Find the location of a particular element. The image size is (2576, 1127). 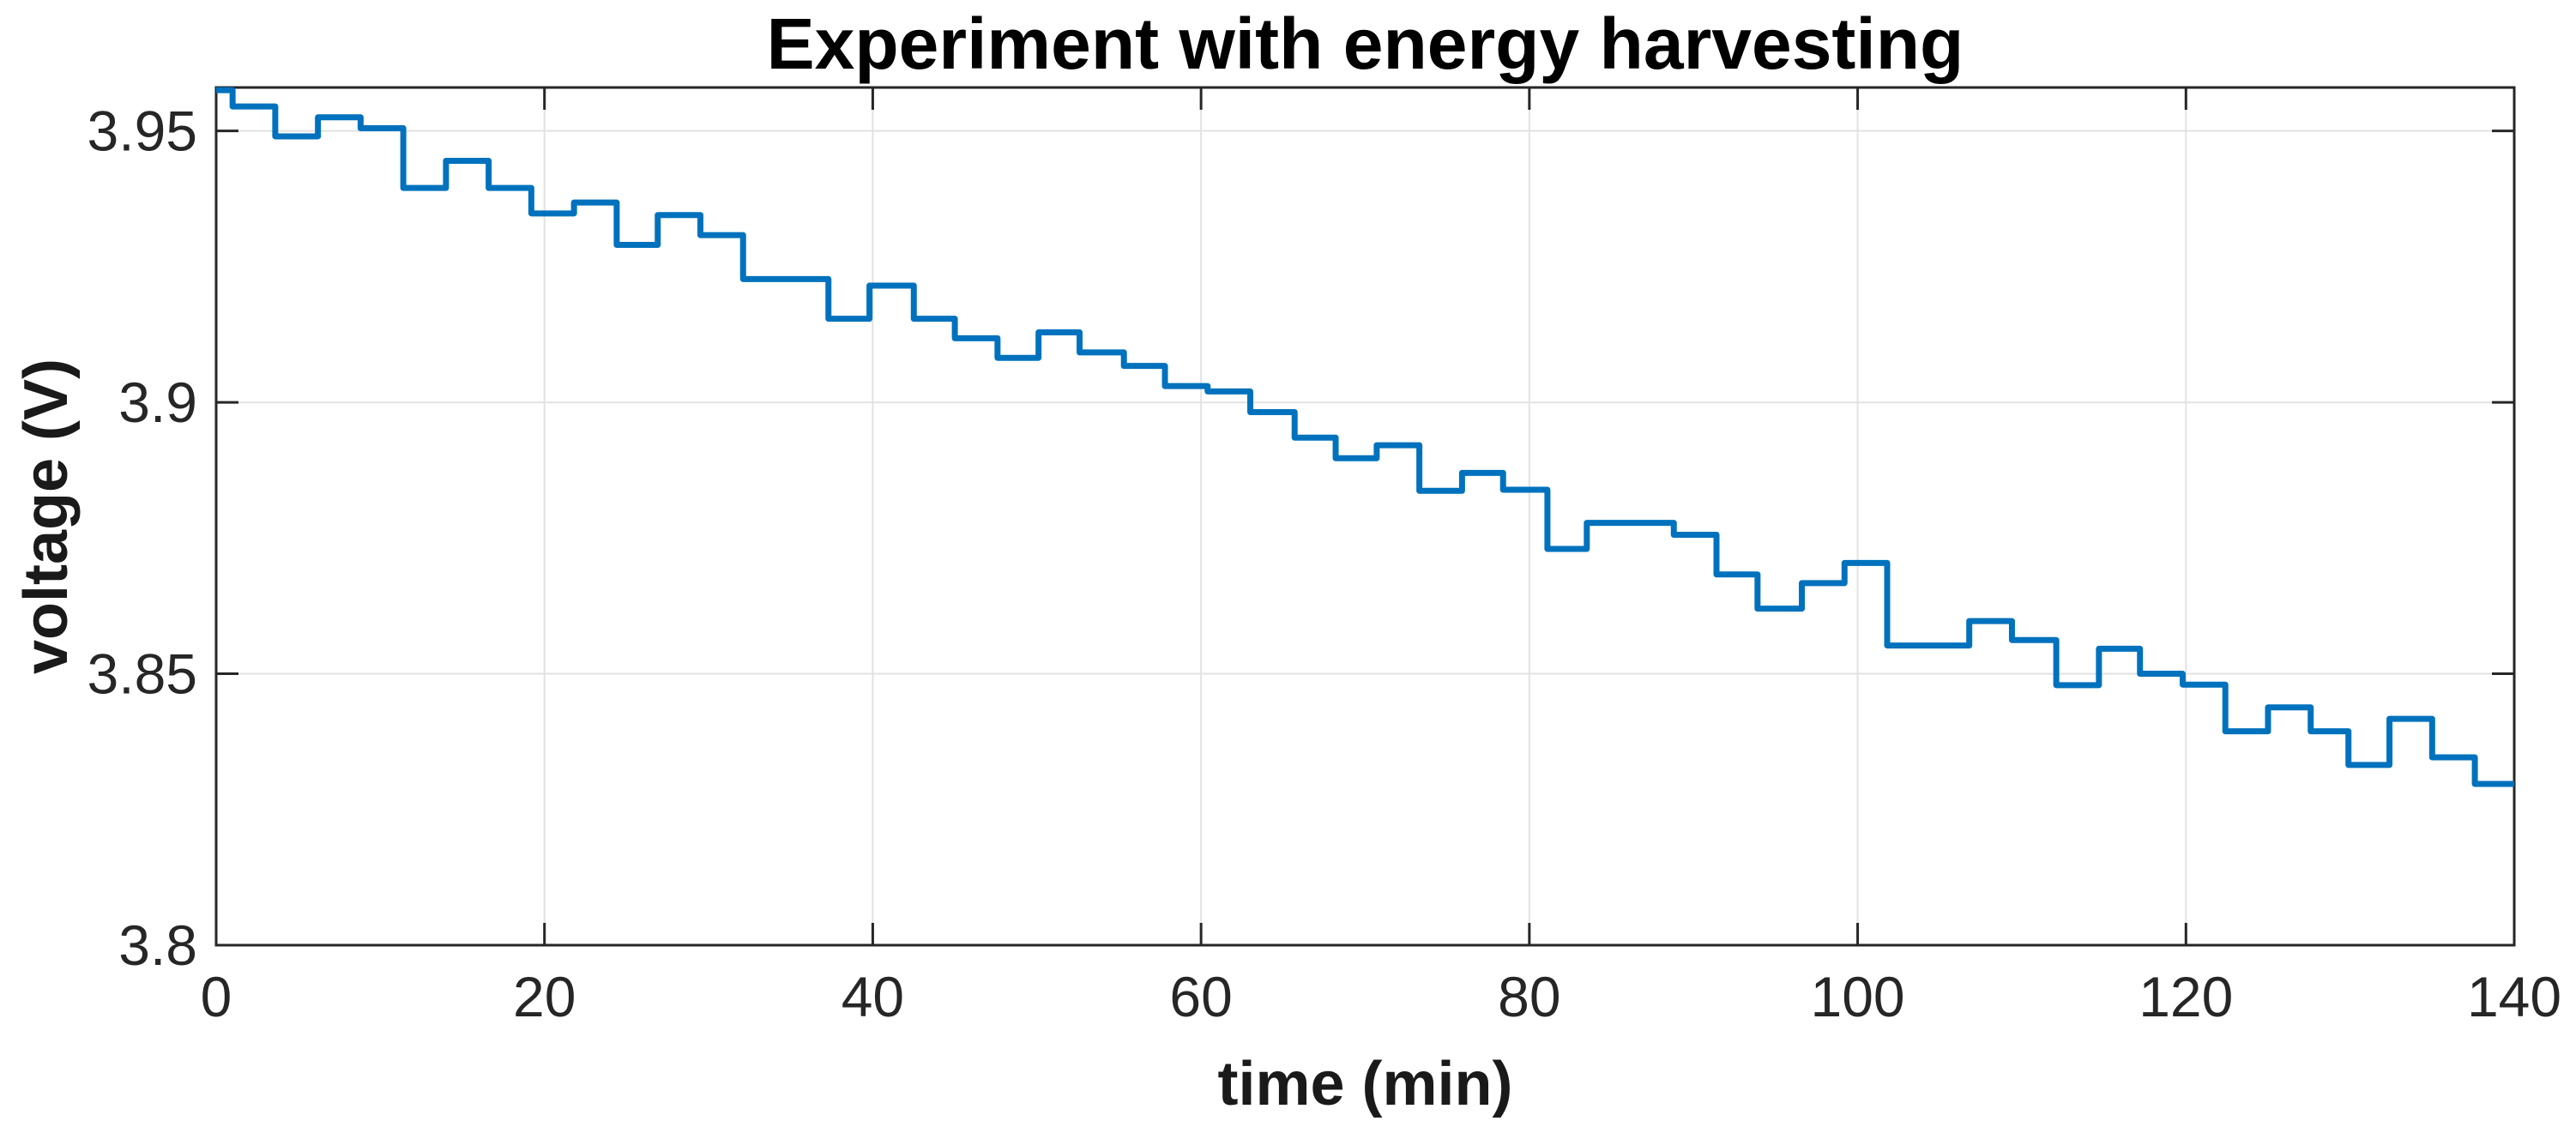

x-tick-label: 120 is located at coordinates (2186, 996).